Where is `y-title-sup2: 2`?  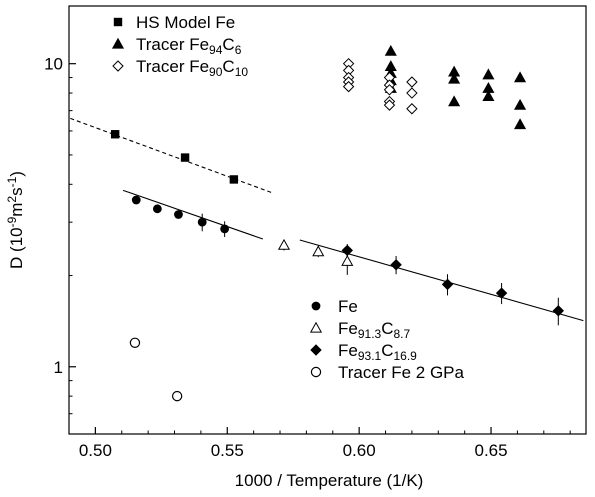 y-title-sup2: 2 is located at coordinates (12, 199).